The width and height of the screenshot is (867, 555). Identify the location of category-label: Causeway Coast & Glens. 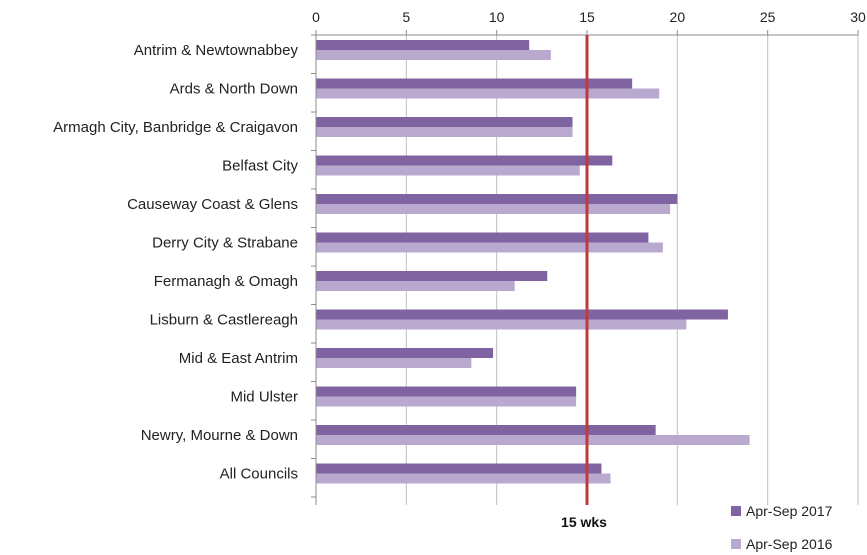
(212, 204).